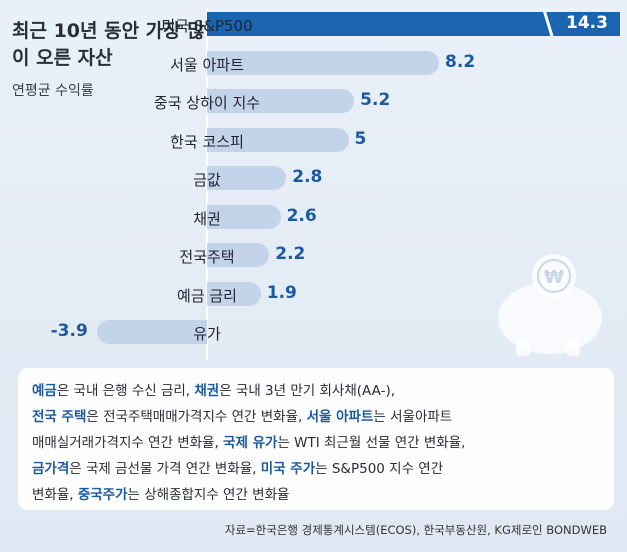 This screenshot has width=627, height=552. Describe the element at coordinates (69, 331) in the screenshot. I see `value-label-8: -3.9` at that location.